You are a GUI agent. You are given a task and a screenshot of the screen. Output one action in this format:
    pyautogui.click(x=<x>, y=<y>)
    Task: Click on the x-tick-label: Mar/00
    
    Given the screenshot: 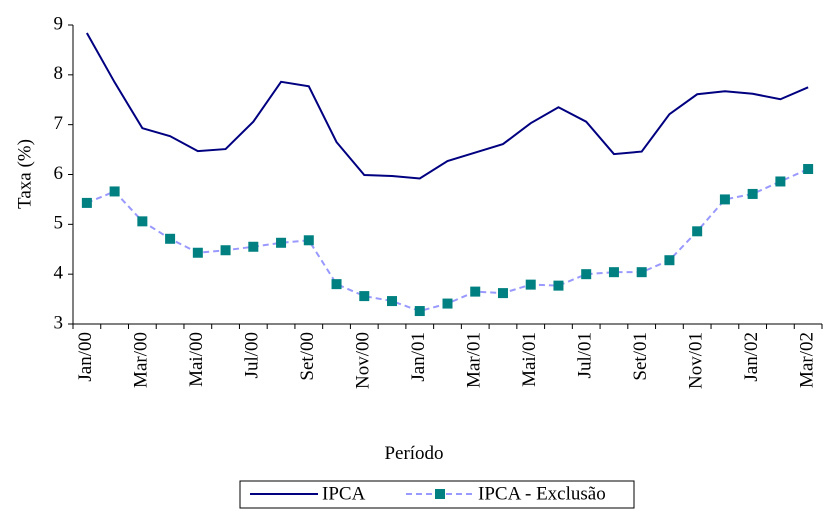 What is the action you would take?
    pyautogui.click(x=141, y=360)
    